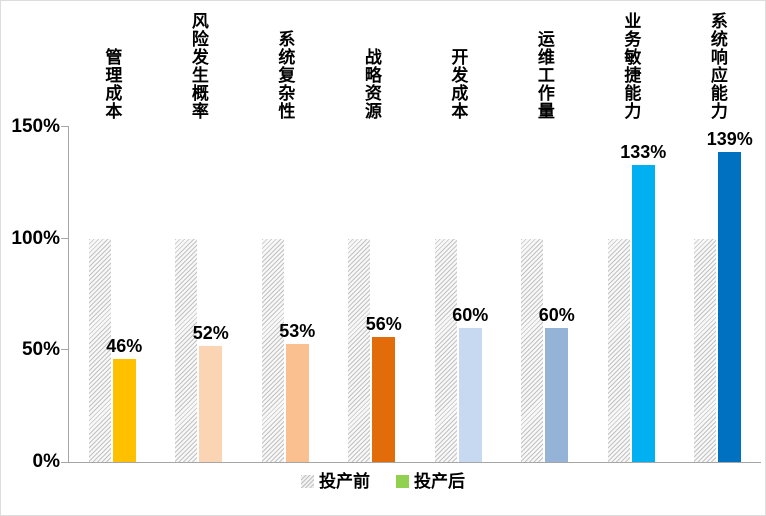  What do you see at coordinates (402, 481) in the screenshot?
I see `legend-color-swatch-icon` at bounding box center [402, 481].